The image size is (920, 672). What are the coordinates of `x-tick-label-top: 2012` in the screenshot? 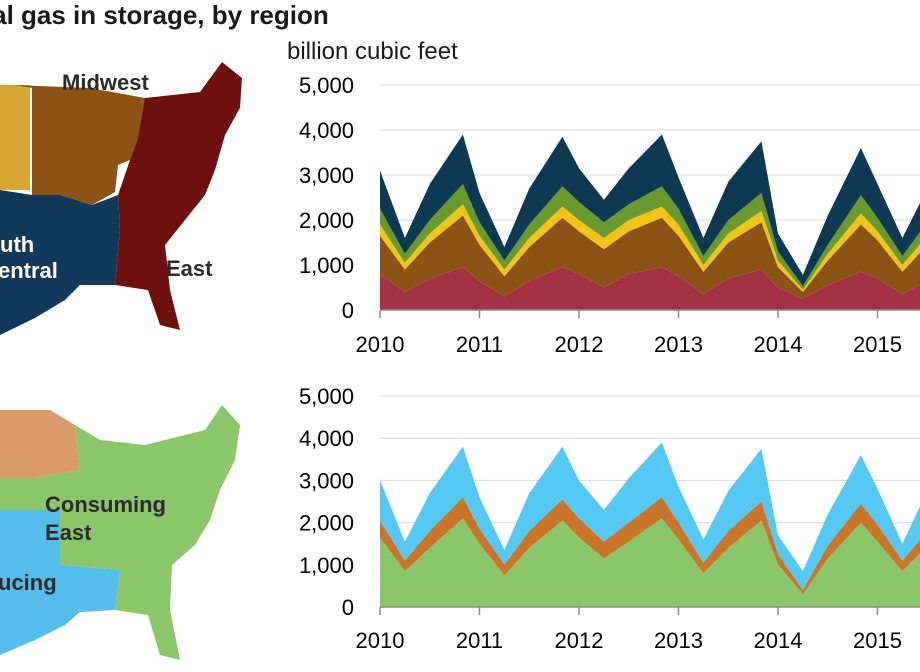 It's located at (579, 344).